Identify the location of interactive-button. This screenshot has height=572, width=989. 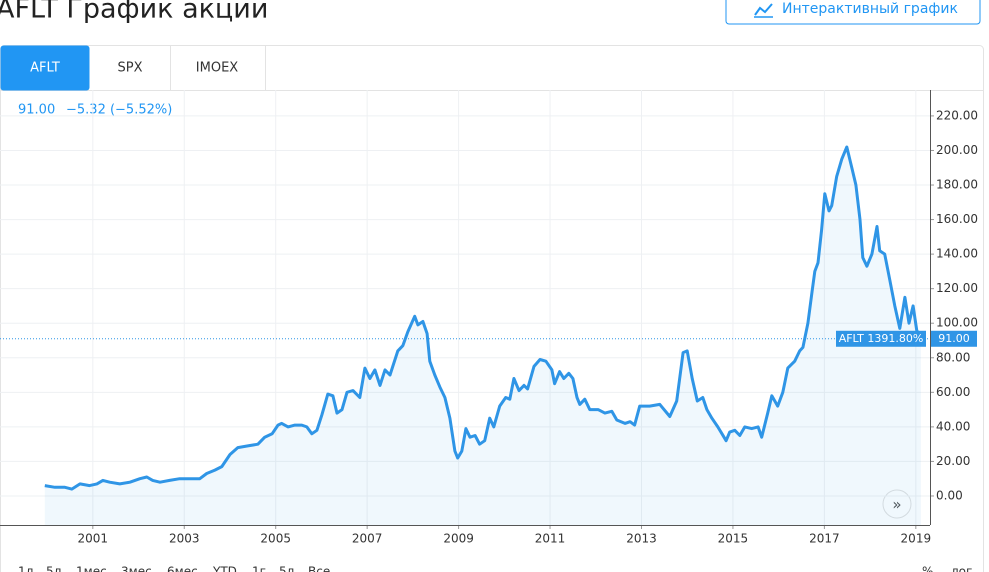
(853, 12).